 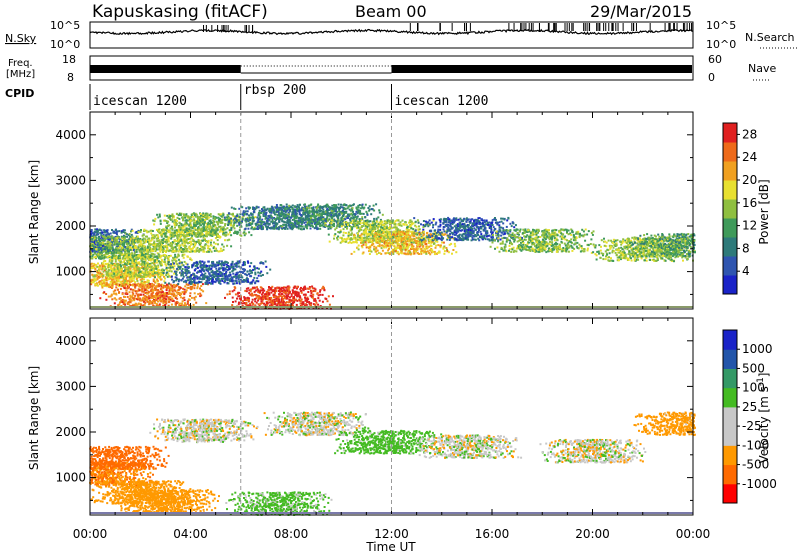 What do you see at coordinates (391, 32) in the screenshot?
I see `noise-sky-line` at bounding box center [391, 32].